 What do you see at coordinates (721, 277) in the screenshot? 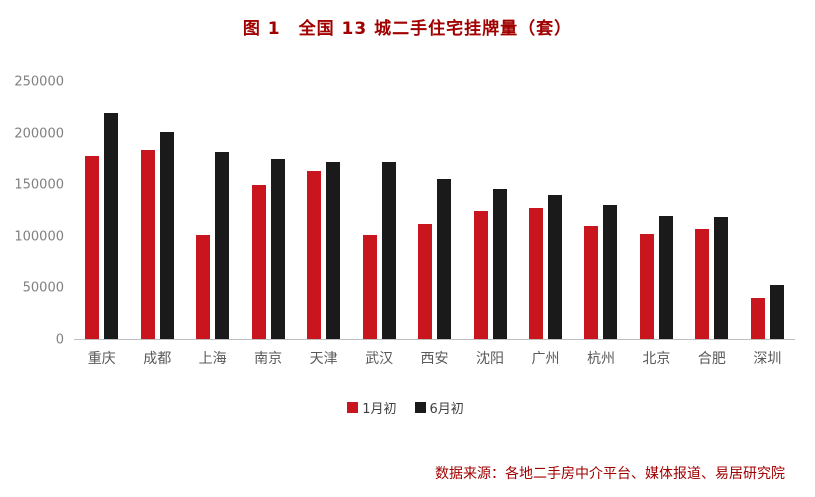
I see `bar-6月初-合肥` at bounding box center [721, 277].